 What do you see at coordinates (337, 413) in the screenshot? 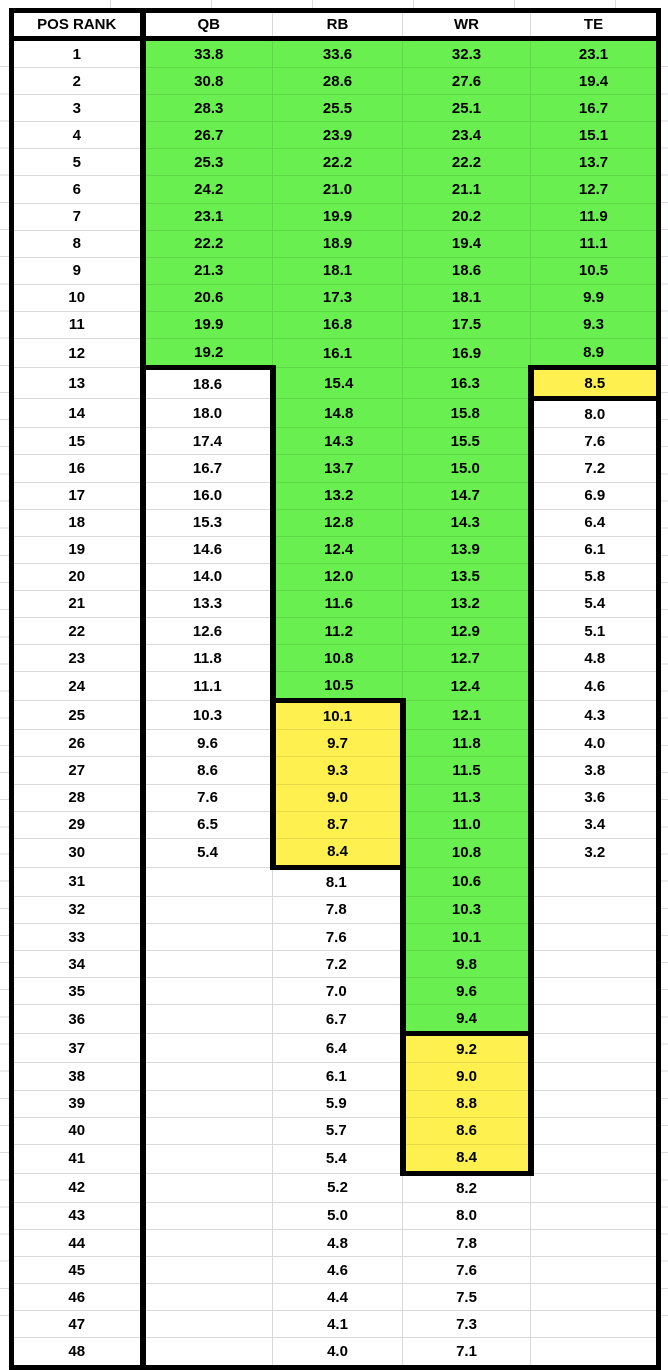
I see `cell-rb-14: 14.8` at bounding box center [337, 413].